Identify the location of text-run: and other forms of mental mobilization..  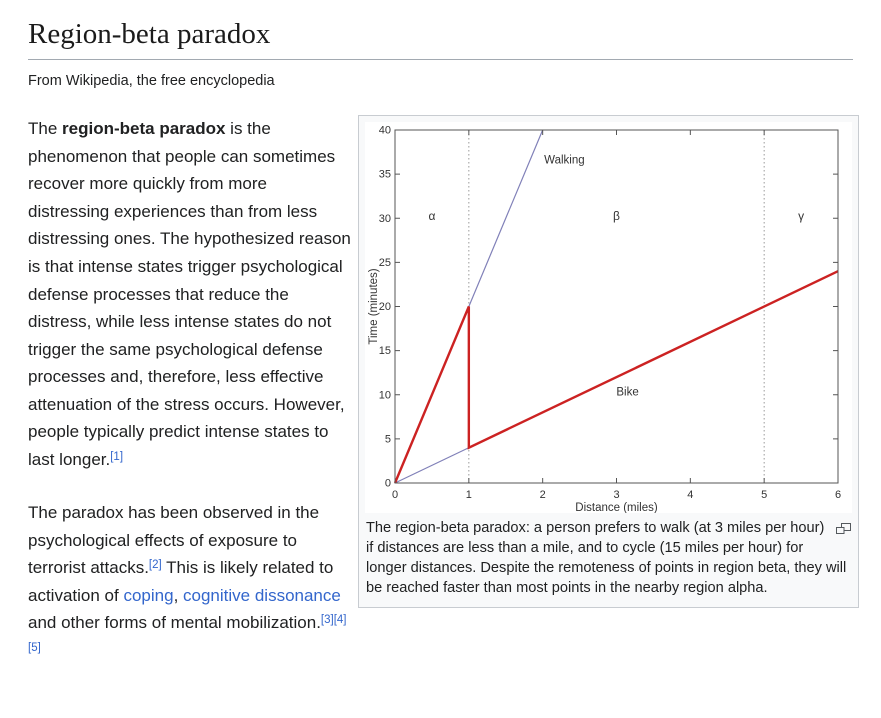
(174, 623).